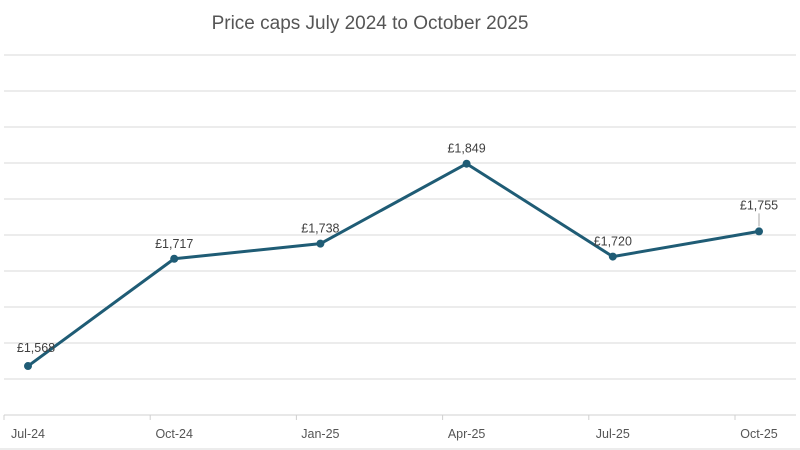  I want to click on chart-title: Price caps July 2024 to October 2025, so click(370, 23).